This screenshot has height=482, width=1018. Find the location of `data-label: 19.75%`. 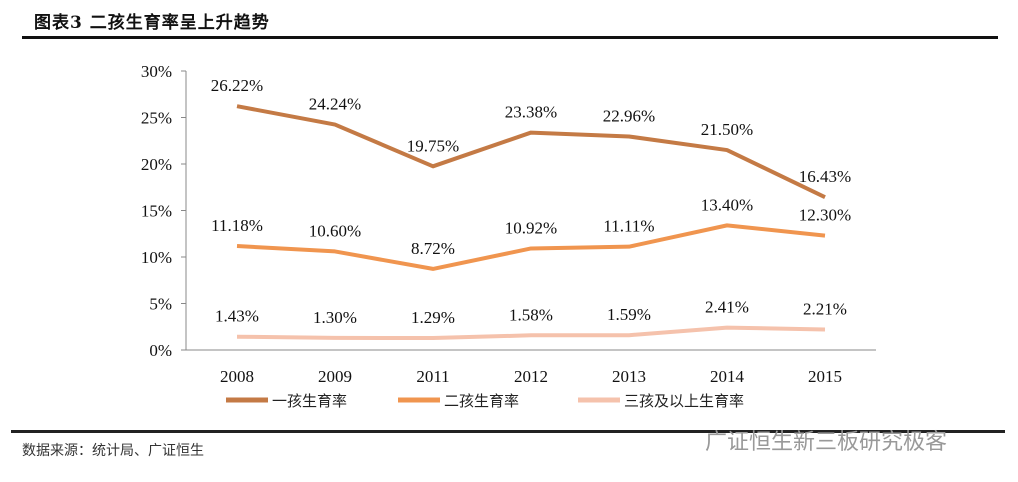

data-label: 19.75% is located at coordinates (433, 145).